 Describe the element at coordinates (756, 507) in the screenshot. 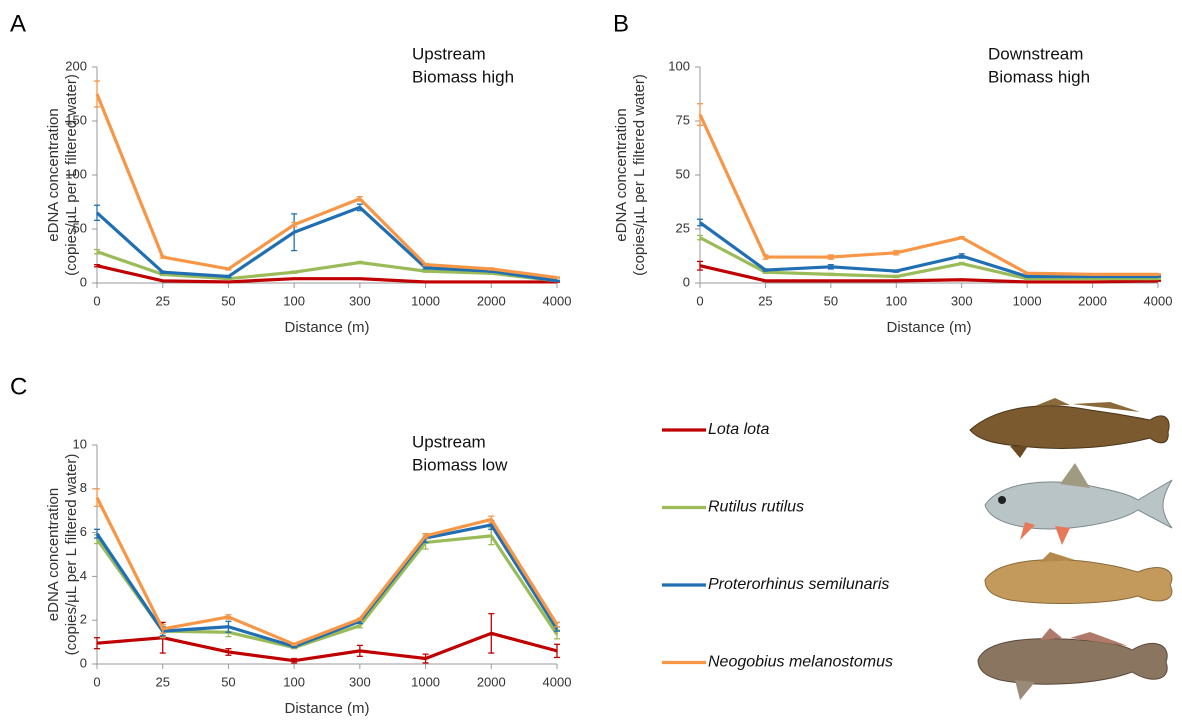

I see `legend-label: Rutilus rutilus` at that location.